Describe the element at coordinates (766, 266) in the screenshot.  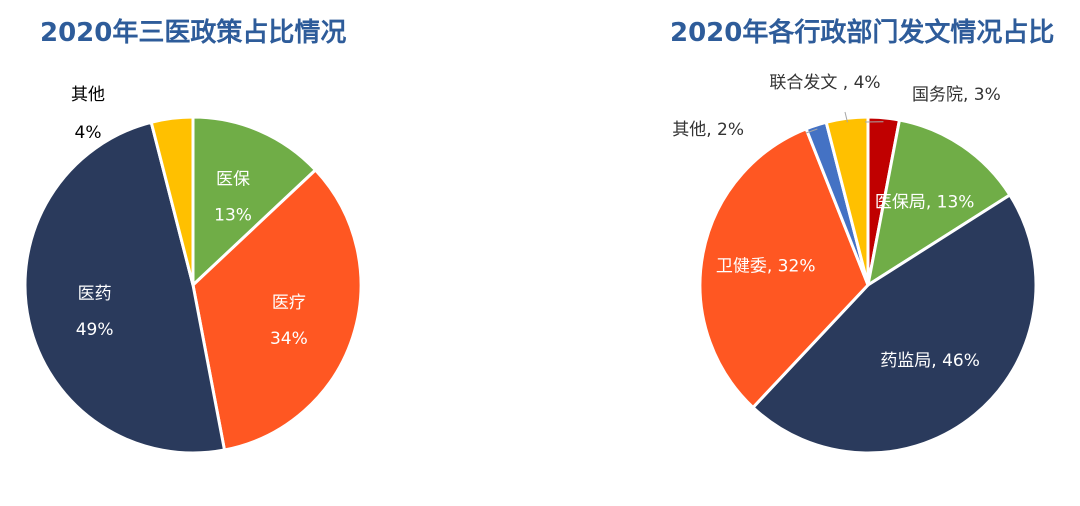
I see `slice-label: 卫健委, 32%` at that location.